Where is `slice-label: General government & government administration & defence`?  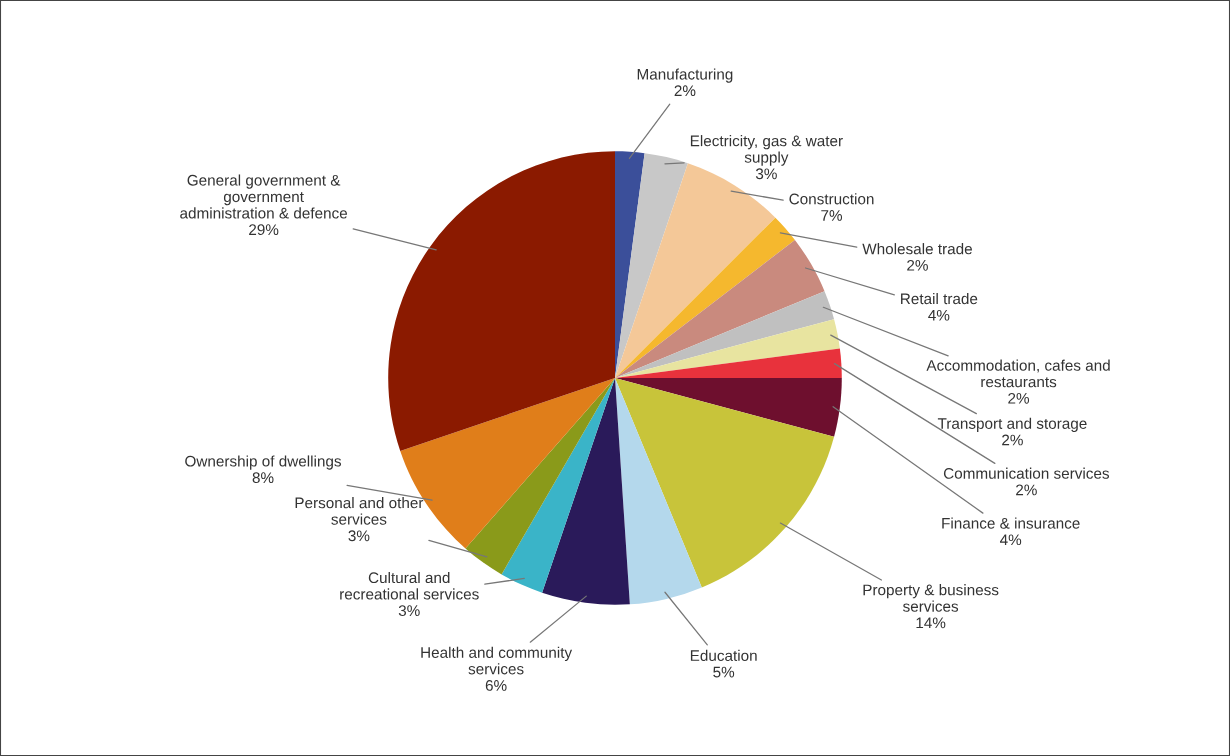 slice-label: General government & government administration & defence is located at coordinates (264, 196).